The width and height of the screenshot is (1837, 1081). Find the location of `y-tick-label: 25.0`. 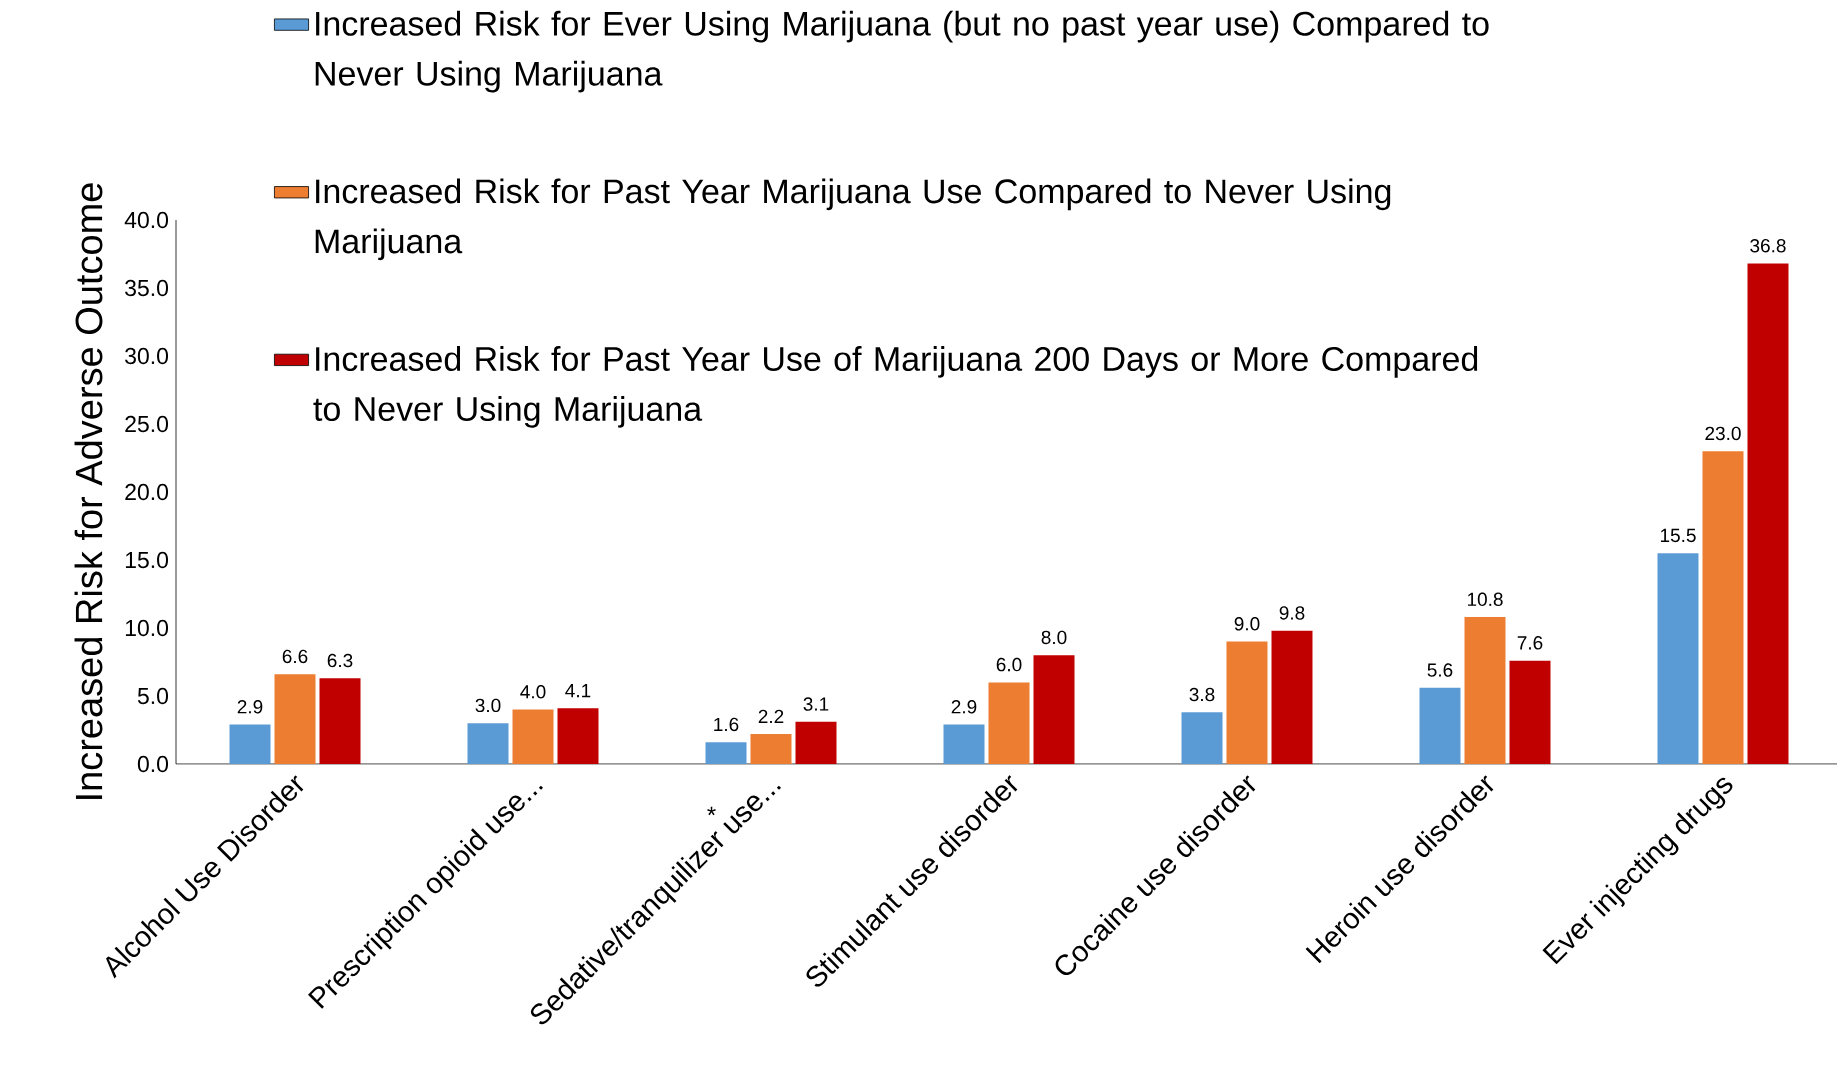

y-tick-label: 25.0 is located at coordinates (147, 424).